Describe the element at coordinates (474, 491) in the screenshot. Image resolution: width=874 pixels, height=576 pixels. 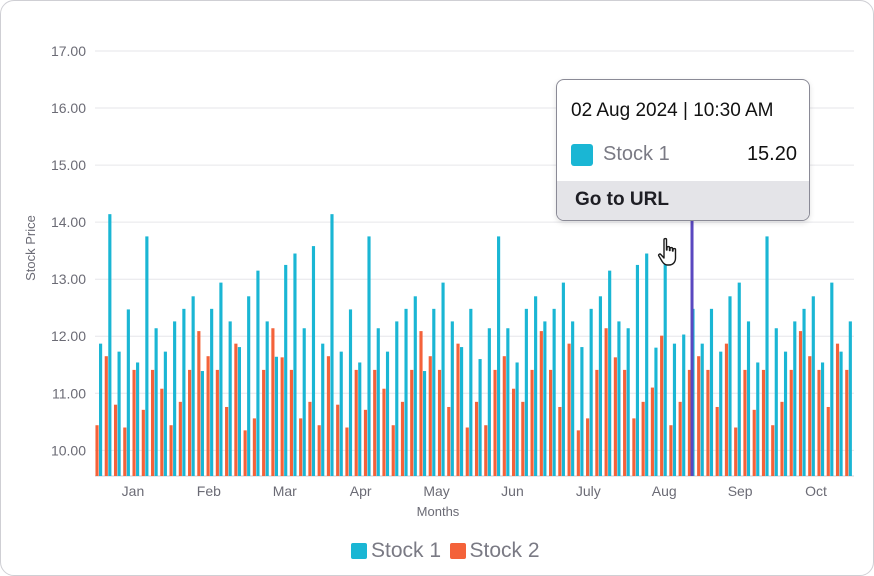
I see `x-axis-ticks: Jan Feb Mar Apr May Jun July Aug Sep Oct` at that location.